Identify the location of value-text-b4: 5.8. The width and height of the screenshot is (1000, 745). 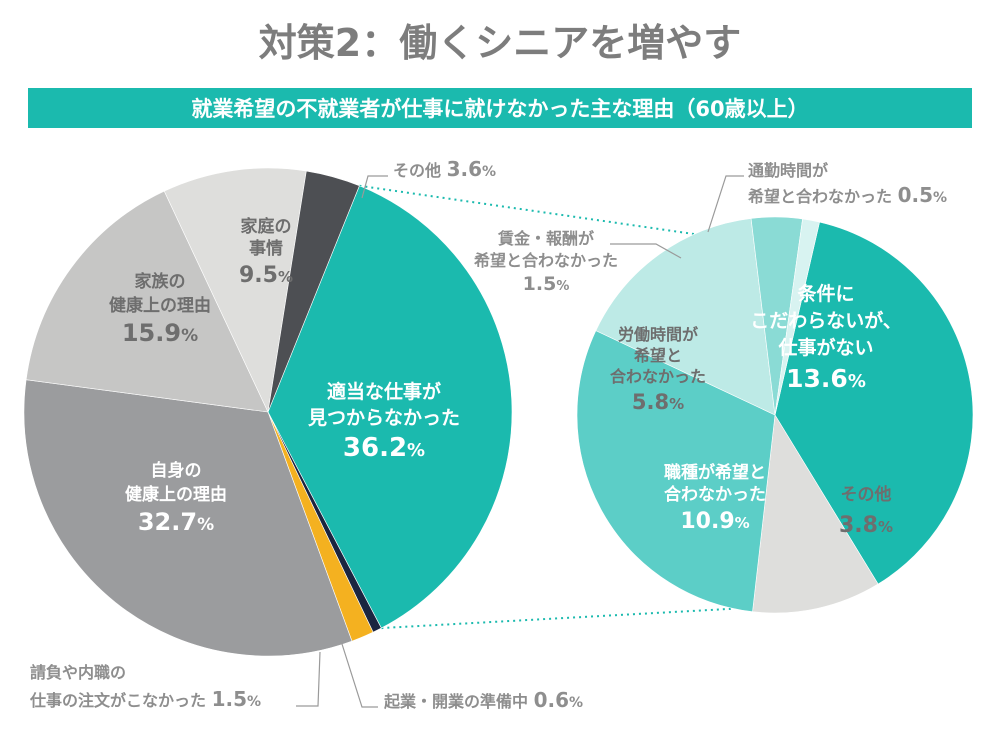
(650, 402).